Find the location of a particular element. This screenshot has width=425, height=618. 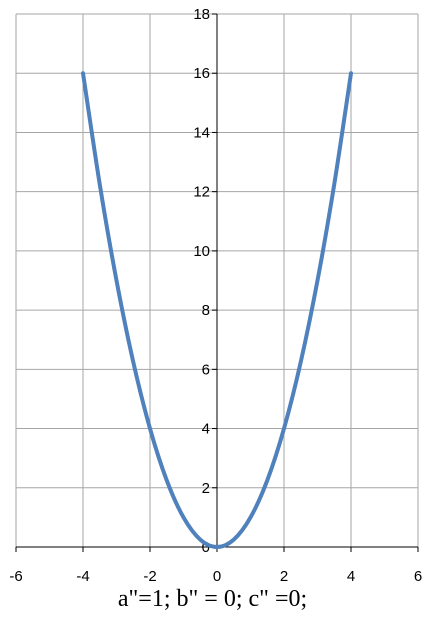

y-tick-label: 14 is located at coordinates (201, 132).